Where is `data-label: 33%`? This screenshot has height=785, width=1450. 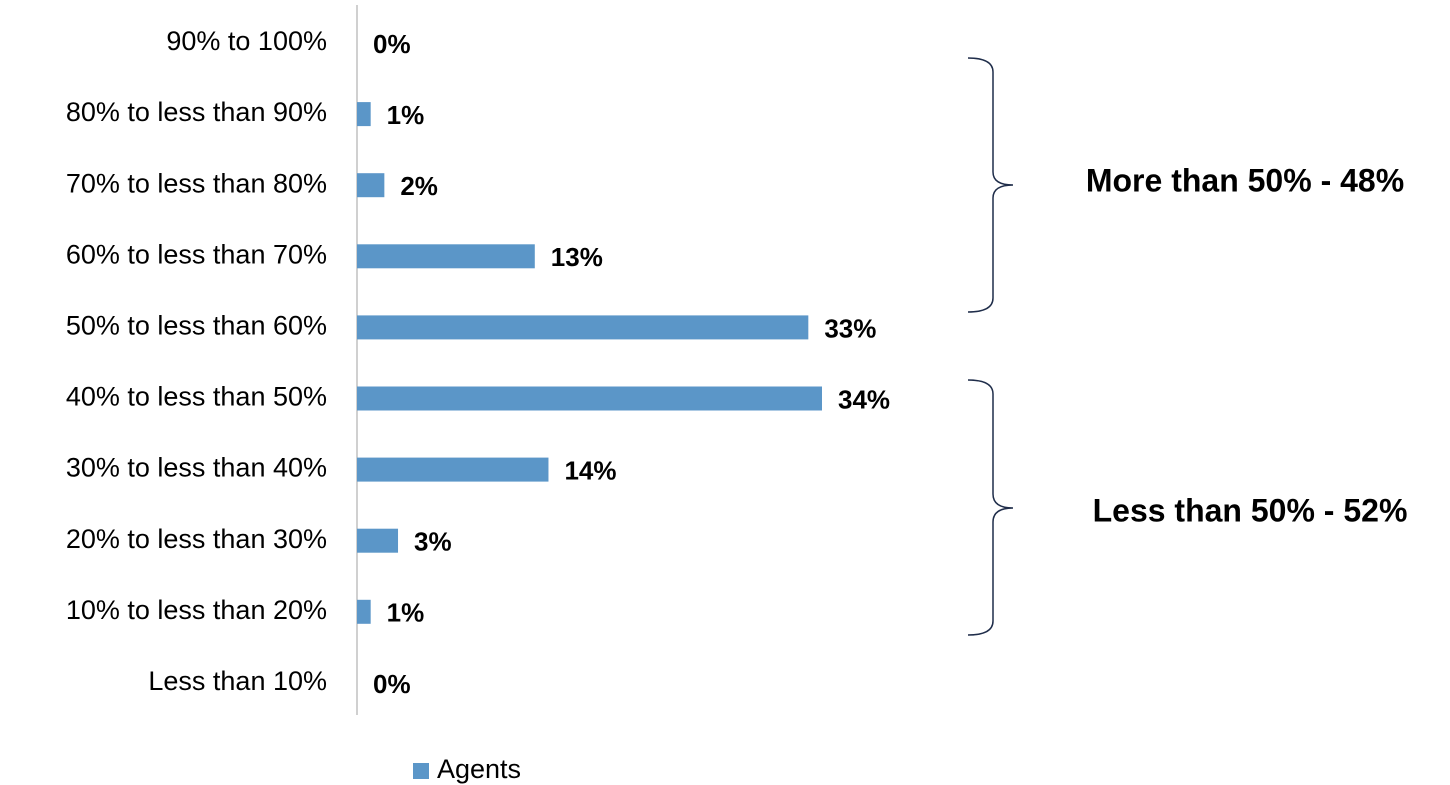 data-label: 33% is located at coordinates (850, 328).